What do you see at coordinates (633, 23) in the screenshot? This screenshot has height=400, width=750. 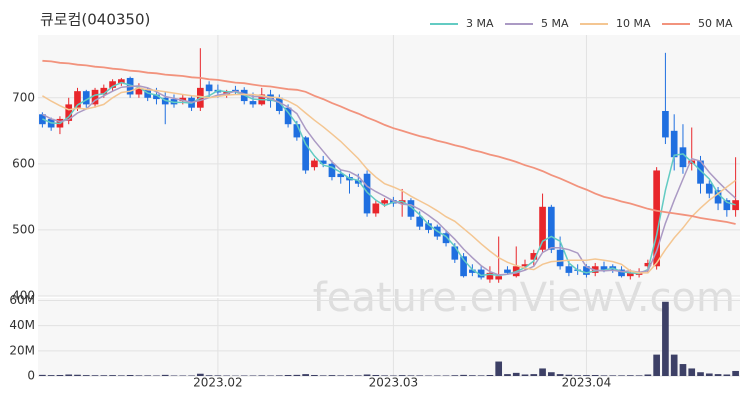 I see `legend-label: 10 MA` at bounding box center [633, 23].